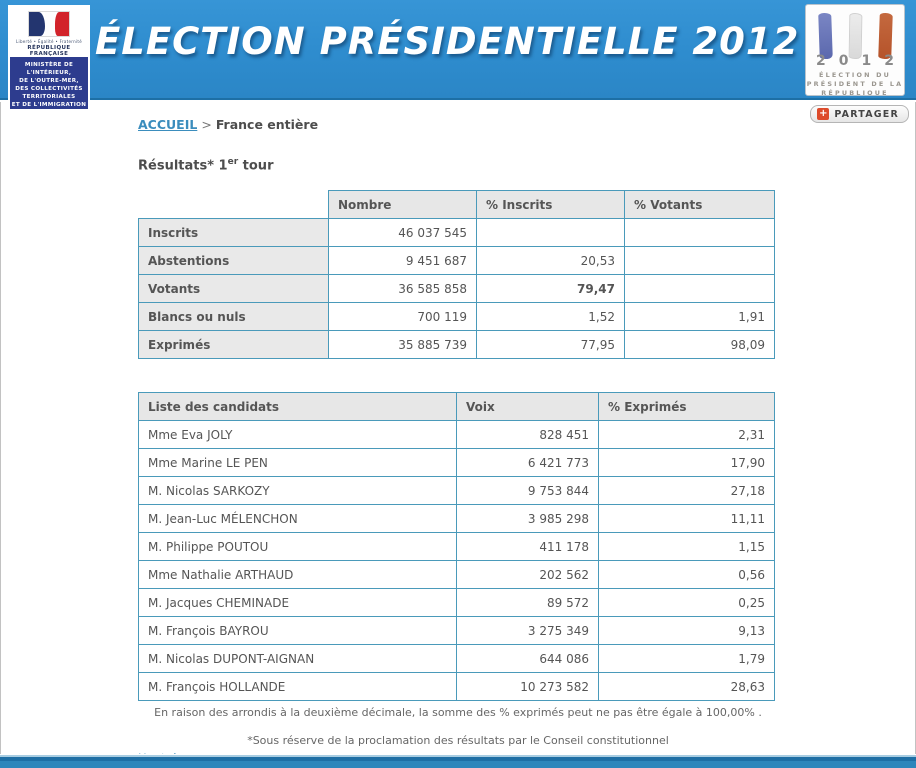 Image resolution: width=916 pixels, height=768 pixels. I want to click on table-row: Abstentions 9 451 687 20,53, so click(456, 261).